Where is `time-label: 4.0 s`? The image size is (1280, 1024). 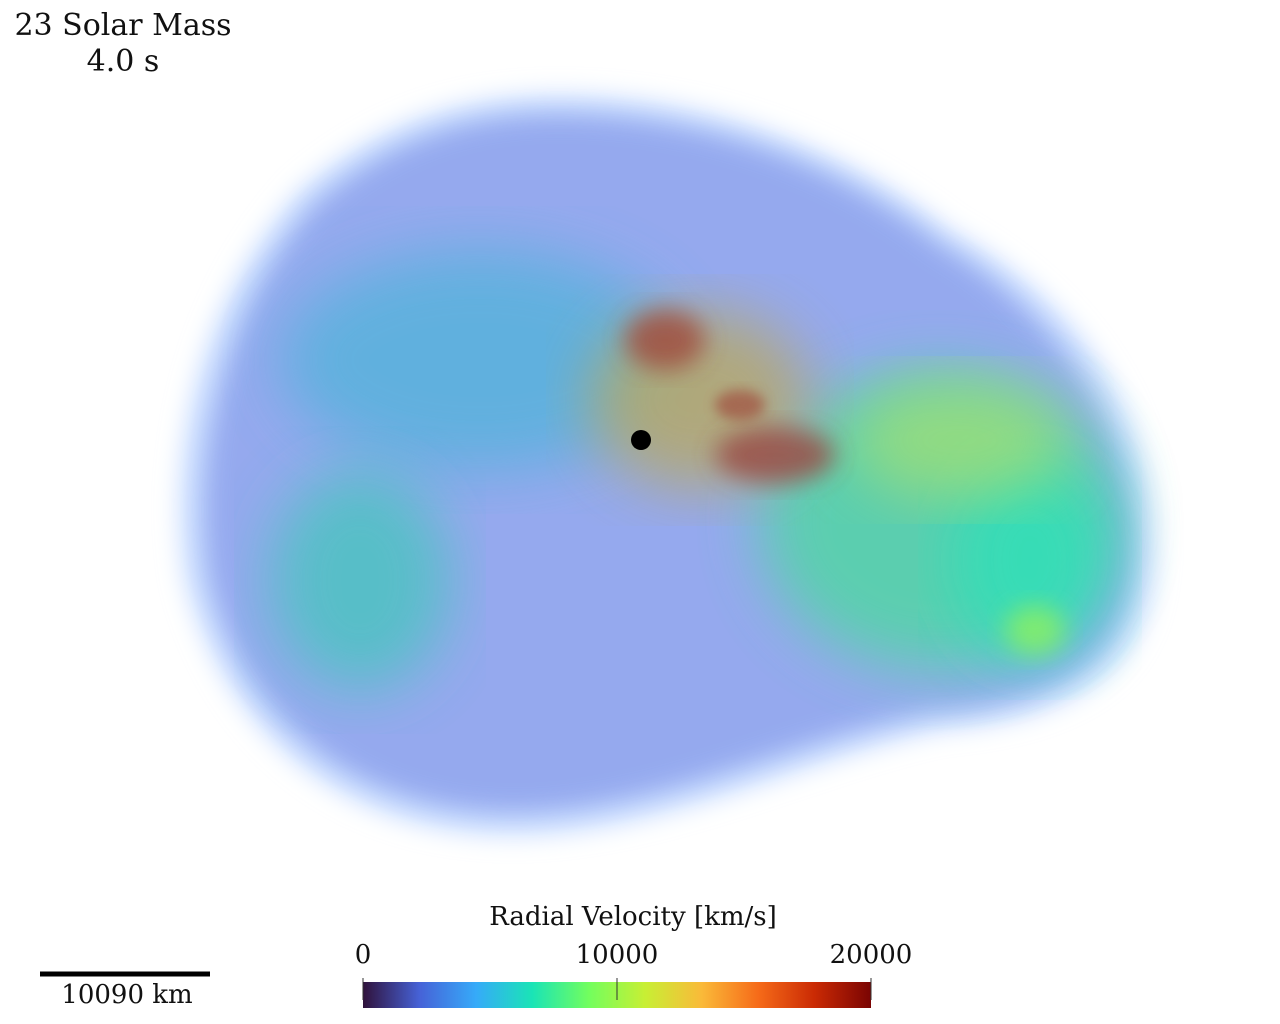
time-label: 4.0 s is located at coordinates (123, 61).